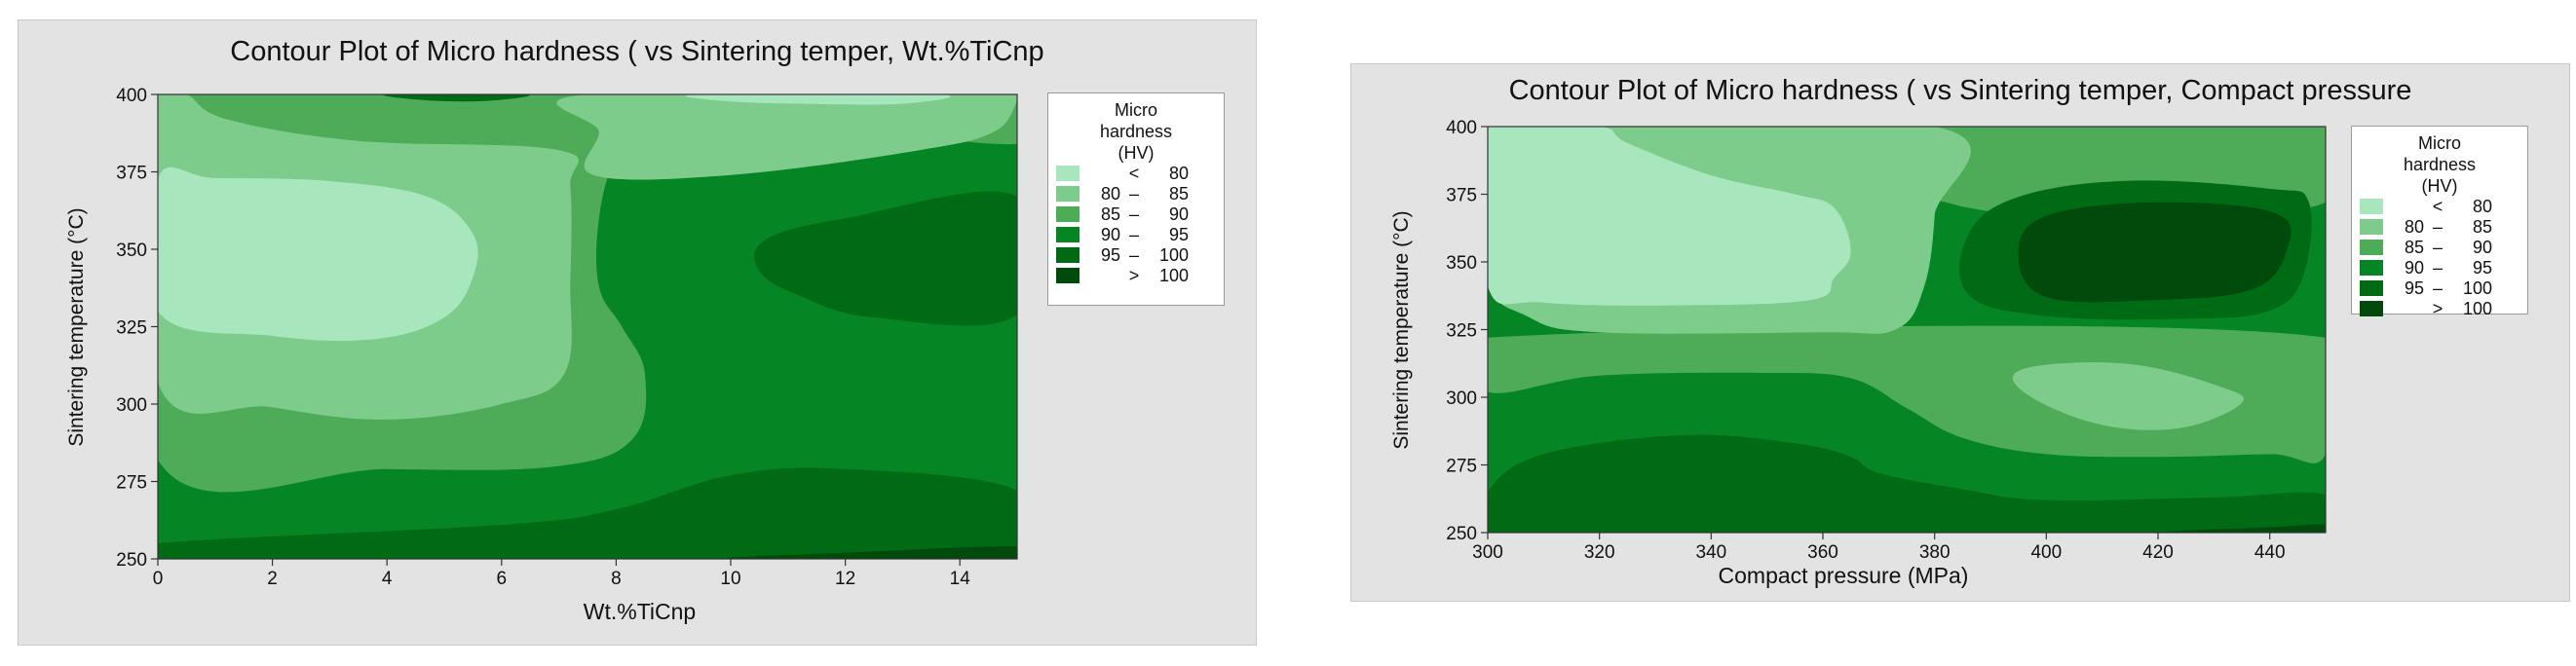  I want to click on x-tick-label: 14, so click(960, 579).